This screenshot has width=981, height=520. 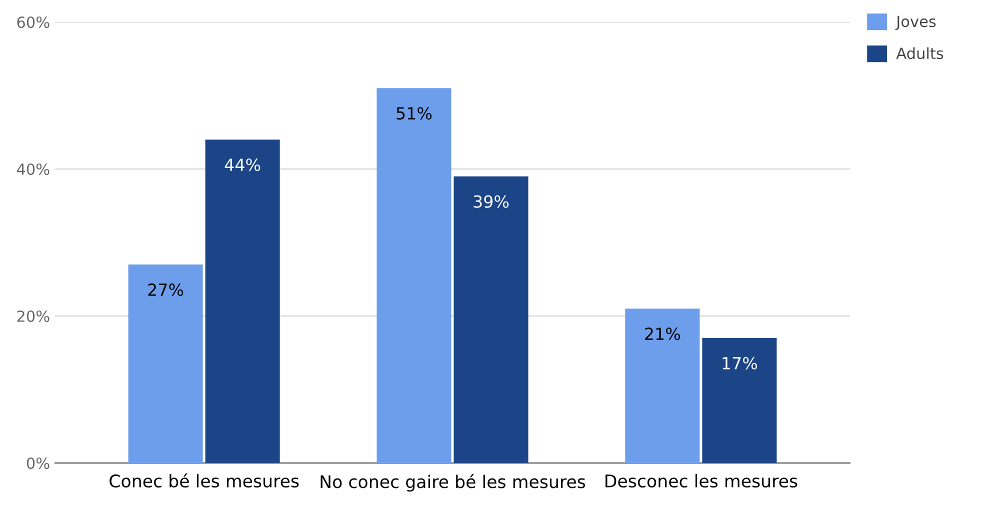 What do you see at coordinates (33, 316) in the screenshot?
I see `y-tick-label: 20%` at bounding box center [33, 316].